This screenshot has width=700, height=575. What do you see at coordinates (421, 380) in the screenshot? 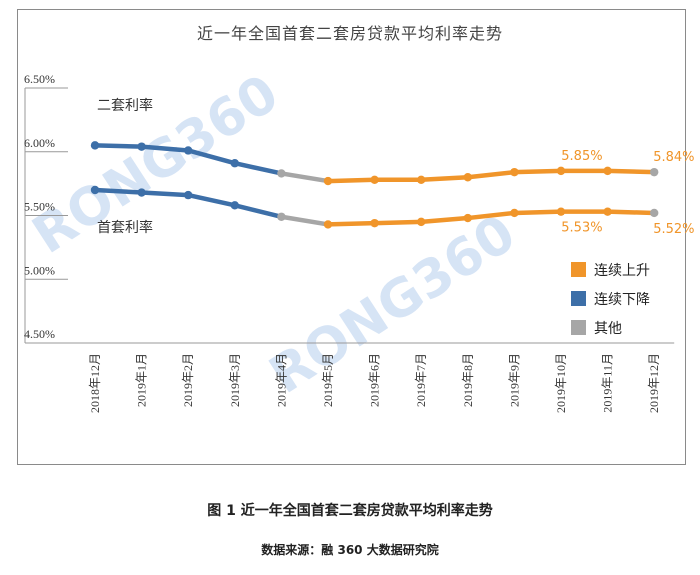
I see `x-tick-label: 2019年7月` at bounding box center [421, 380].